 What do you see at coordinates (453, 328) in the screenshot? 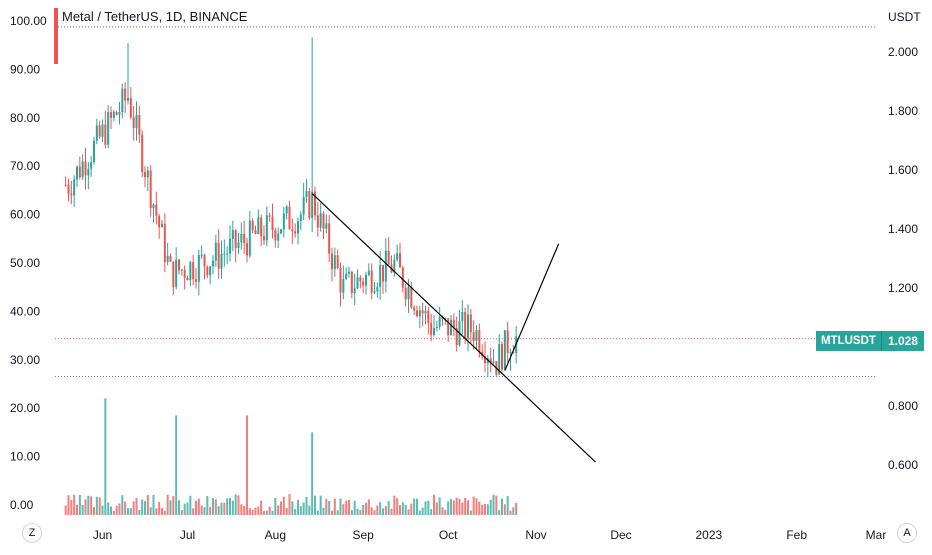
I see `descending-trendline` at bounding box center [453, 328].